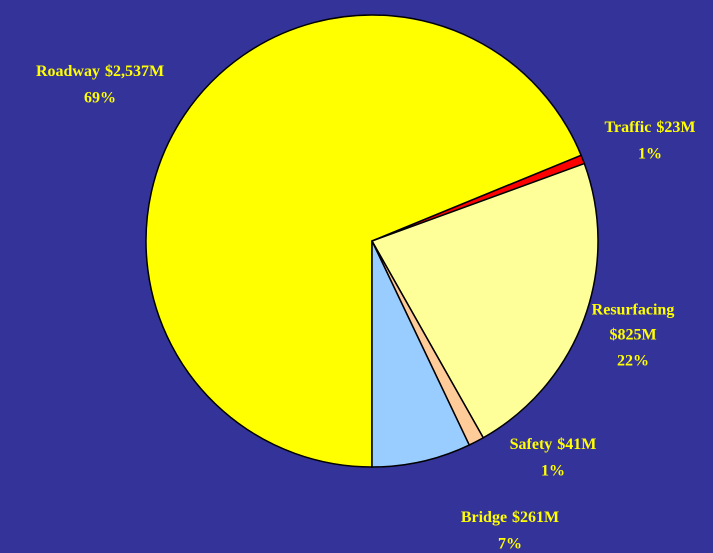  I want to click on slice-label: Safety $41M 1%, so click(553, 458).